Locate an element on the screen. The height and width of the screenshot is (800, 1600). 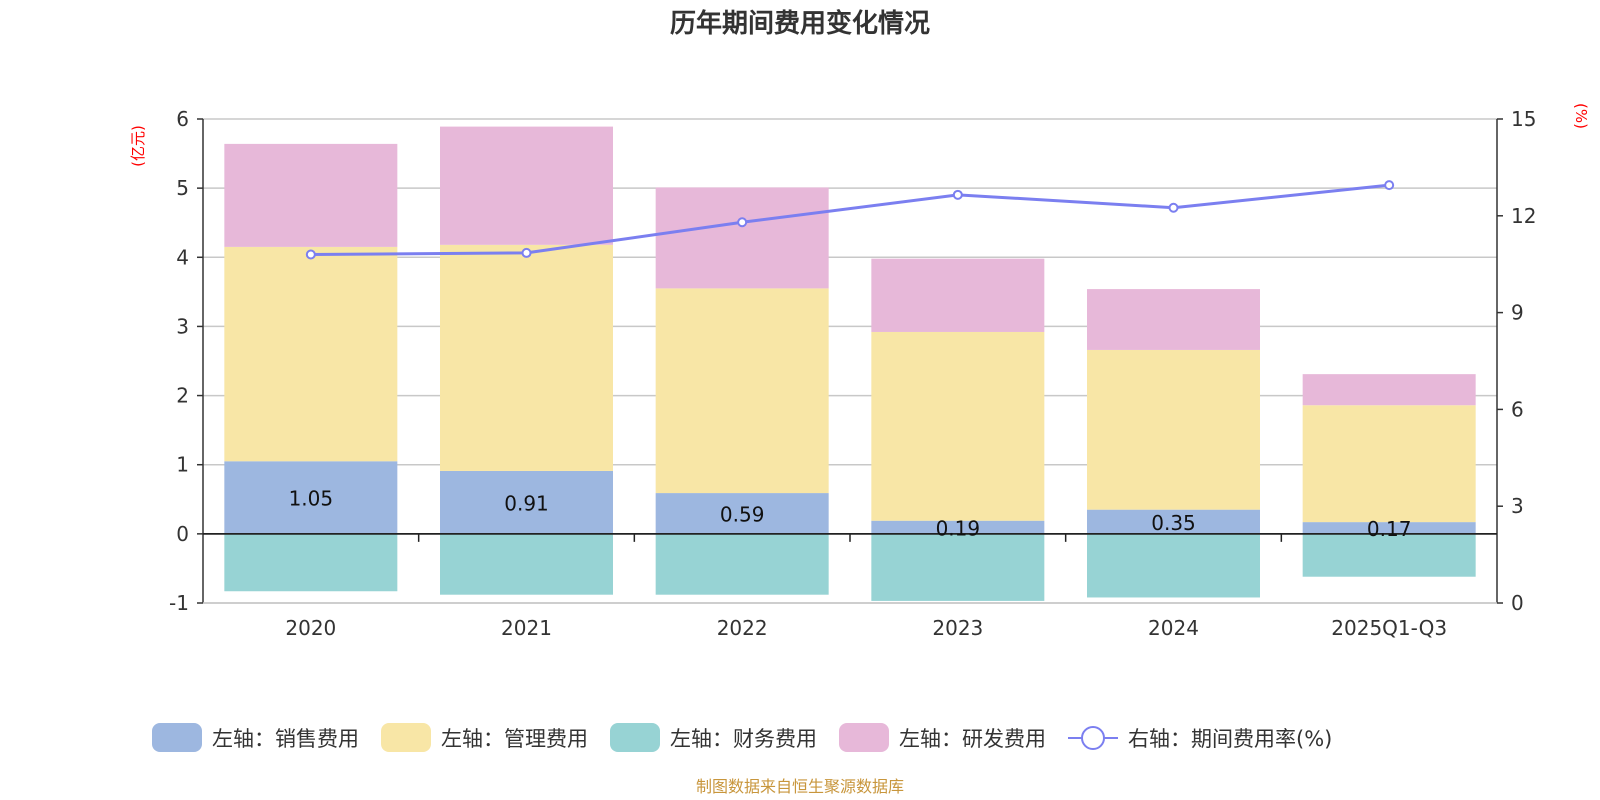
category-label: 2024 is located at coordinates (1173, 628).